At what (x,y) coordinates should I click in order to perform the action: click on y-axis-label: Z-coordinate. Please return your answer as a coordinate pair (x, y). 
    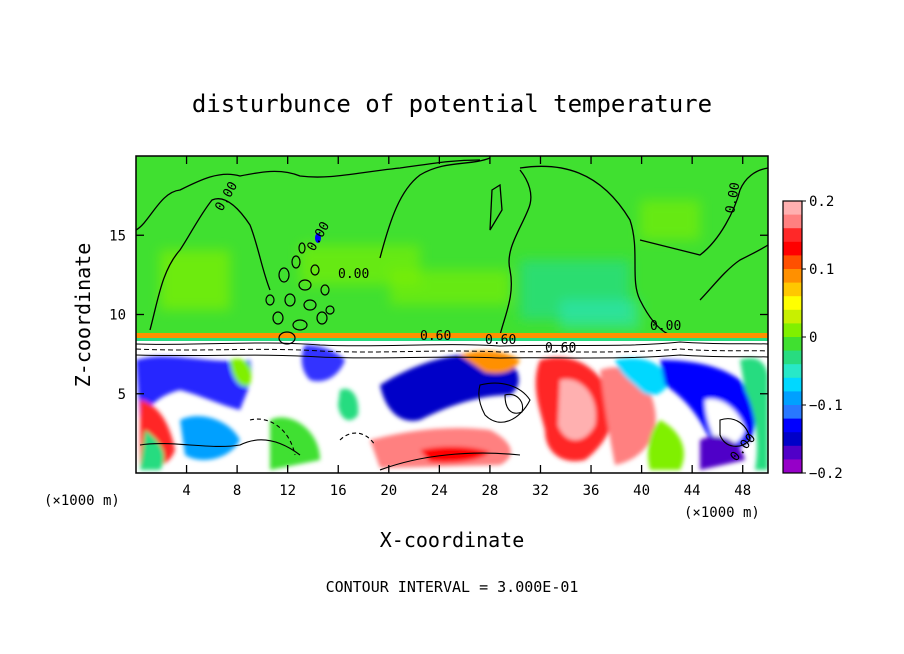
    Looking at the image, I should click on (83, 315).